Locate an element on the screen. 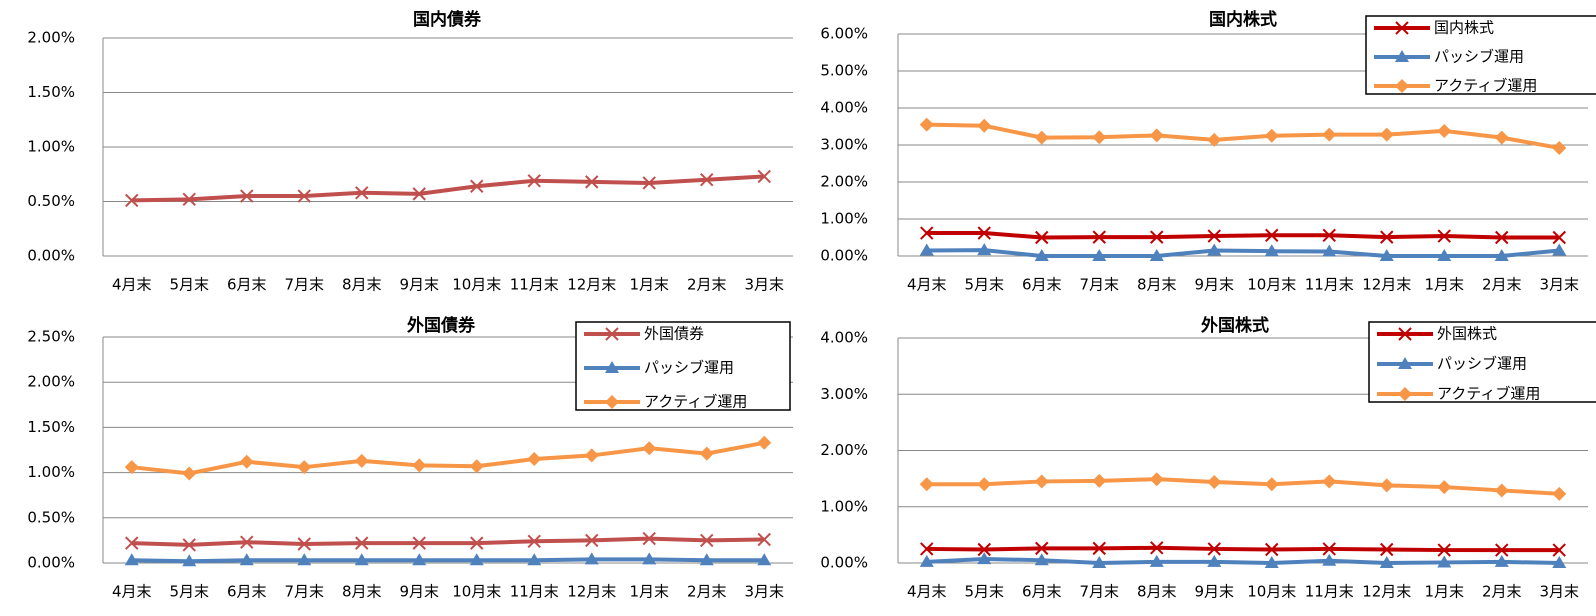 This screenshot has width=1596, height=616. chart-title: 国内株式 is located at coordinates (1243, 19).